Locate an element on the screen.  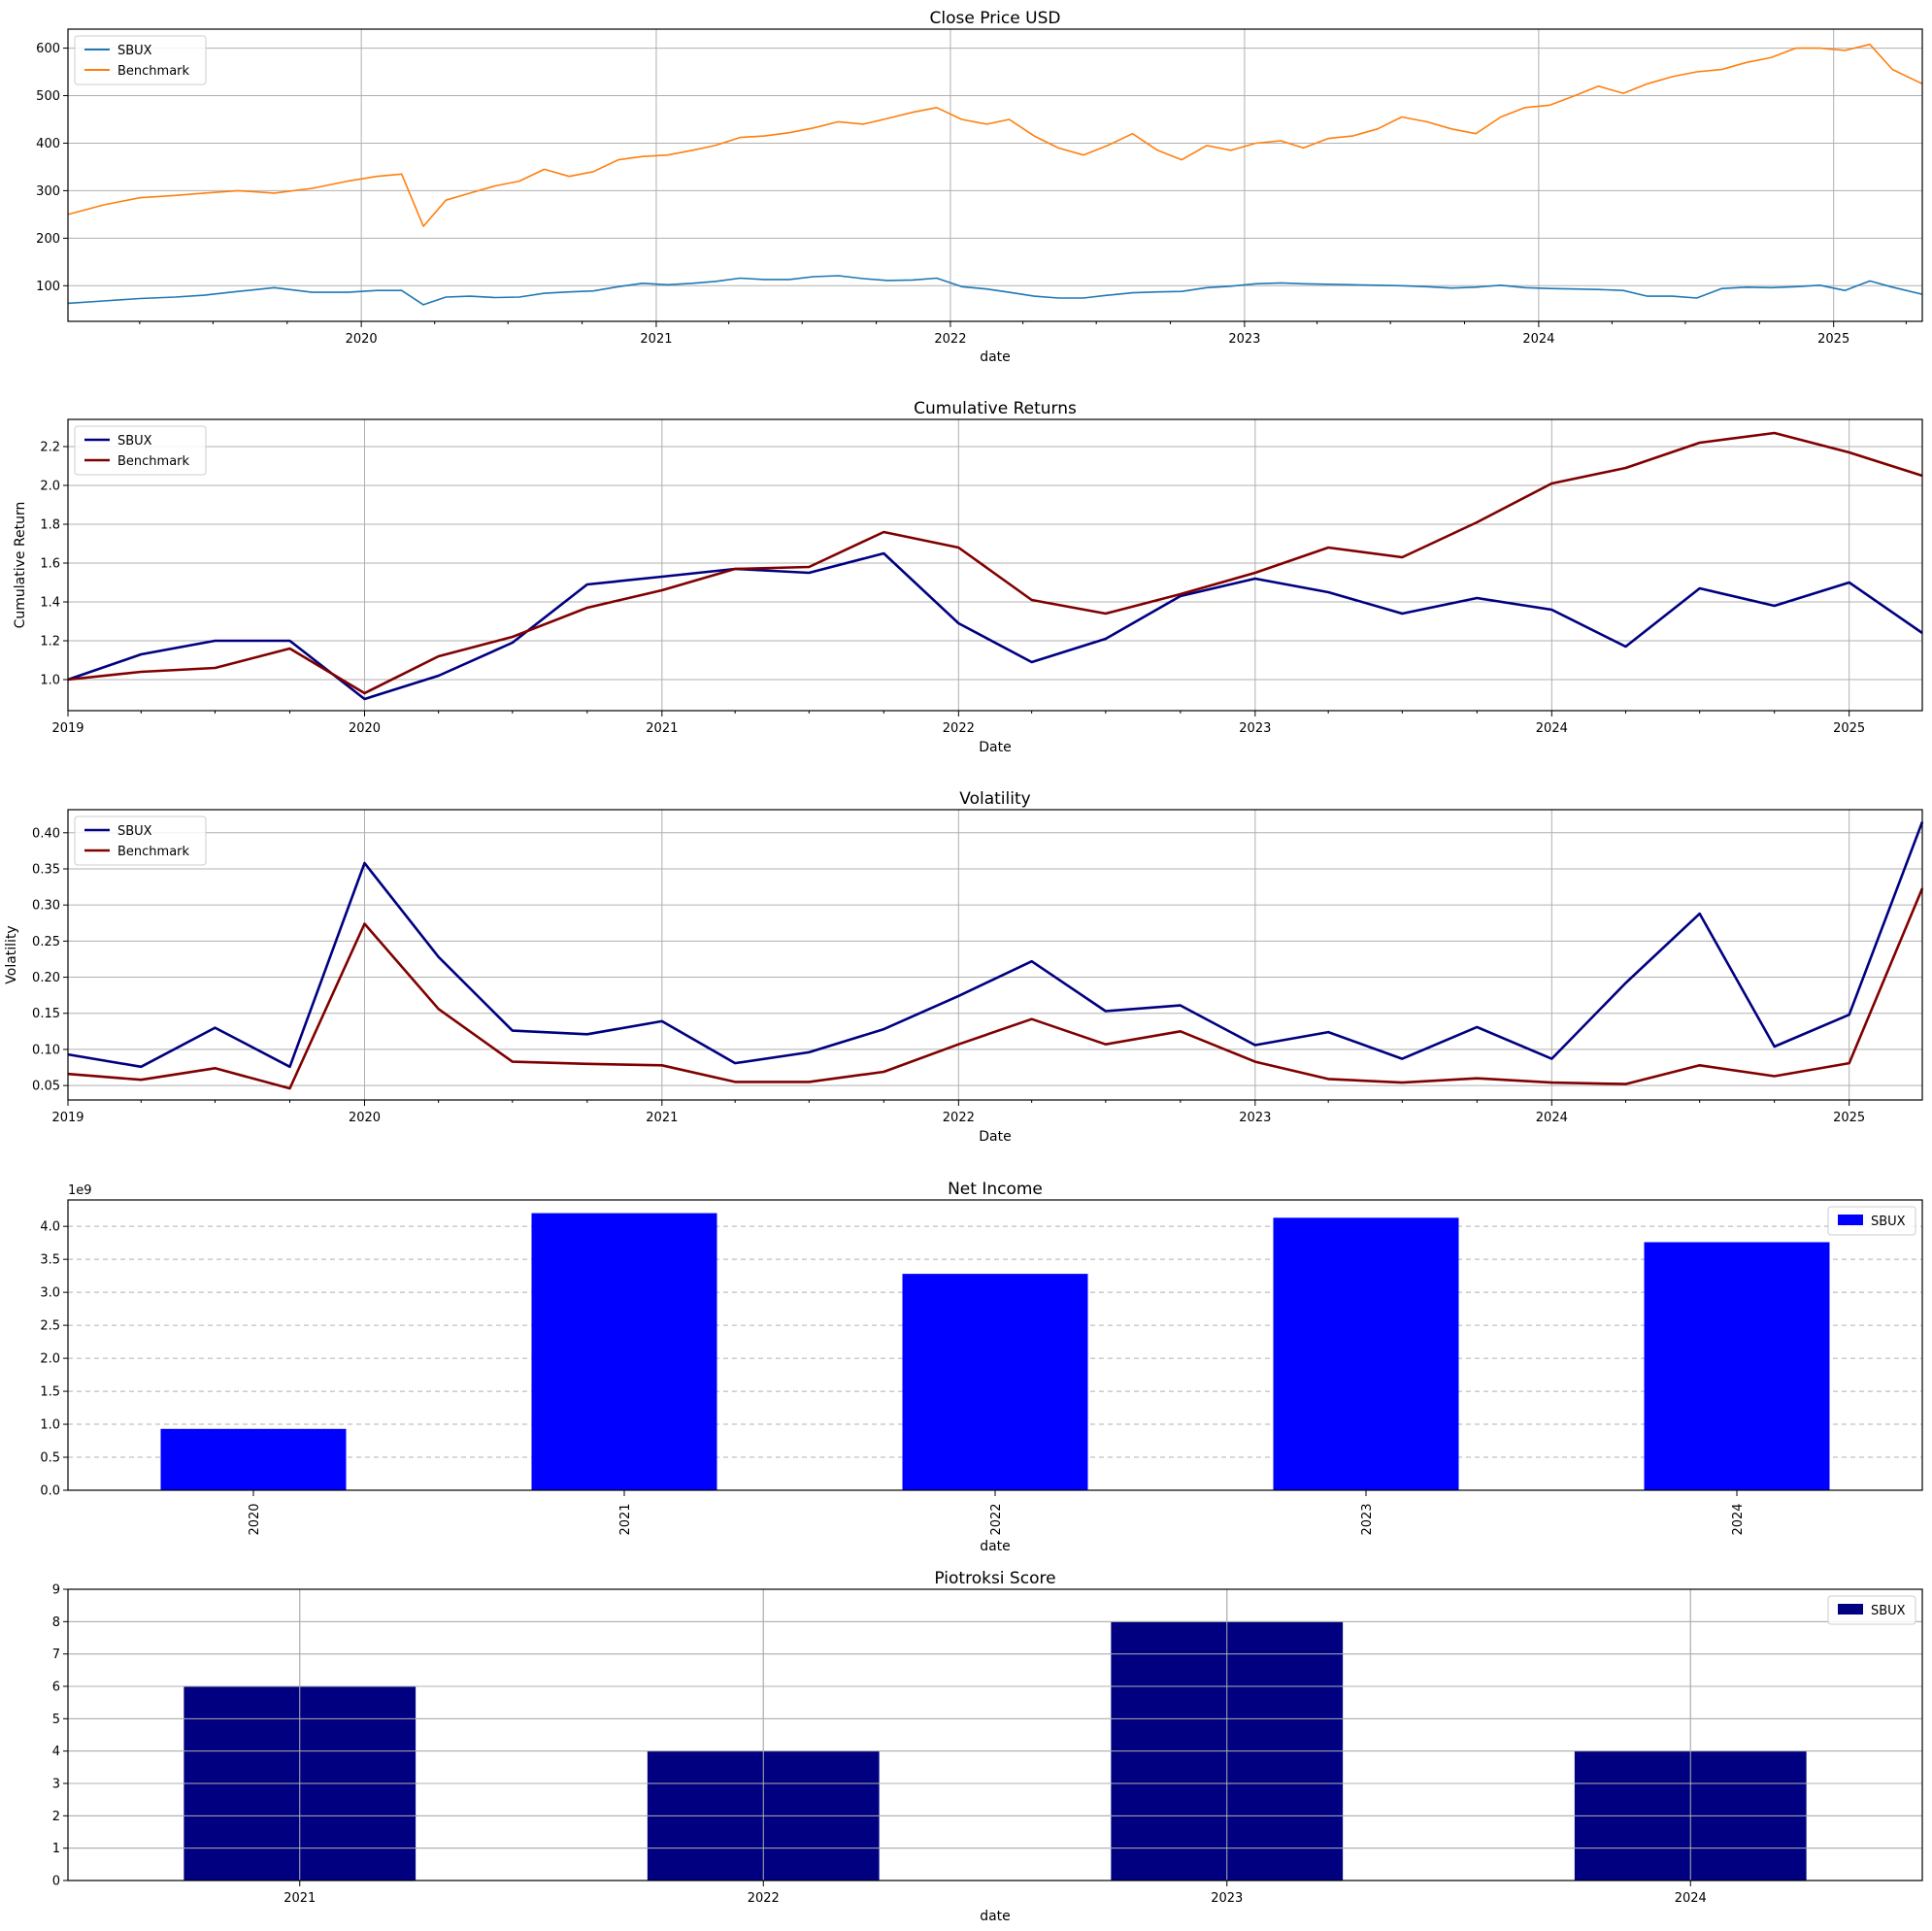
y-tick-label: 400 is located at coordinates (48, 144).